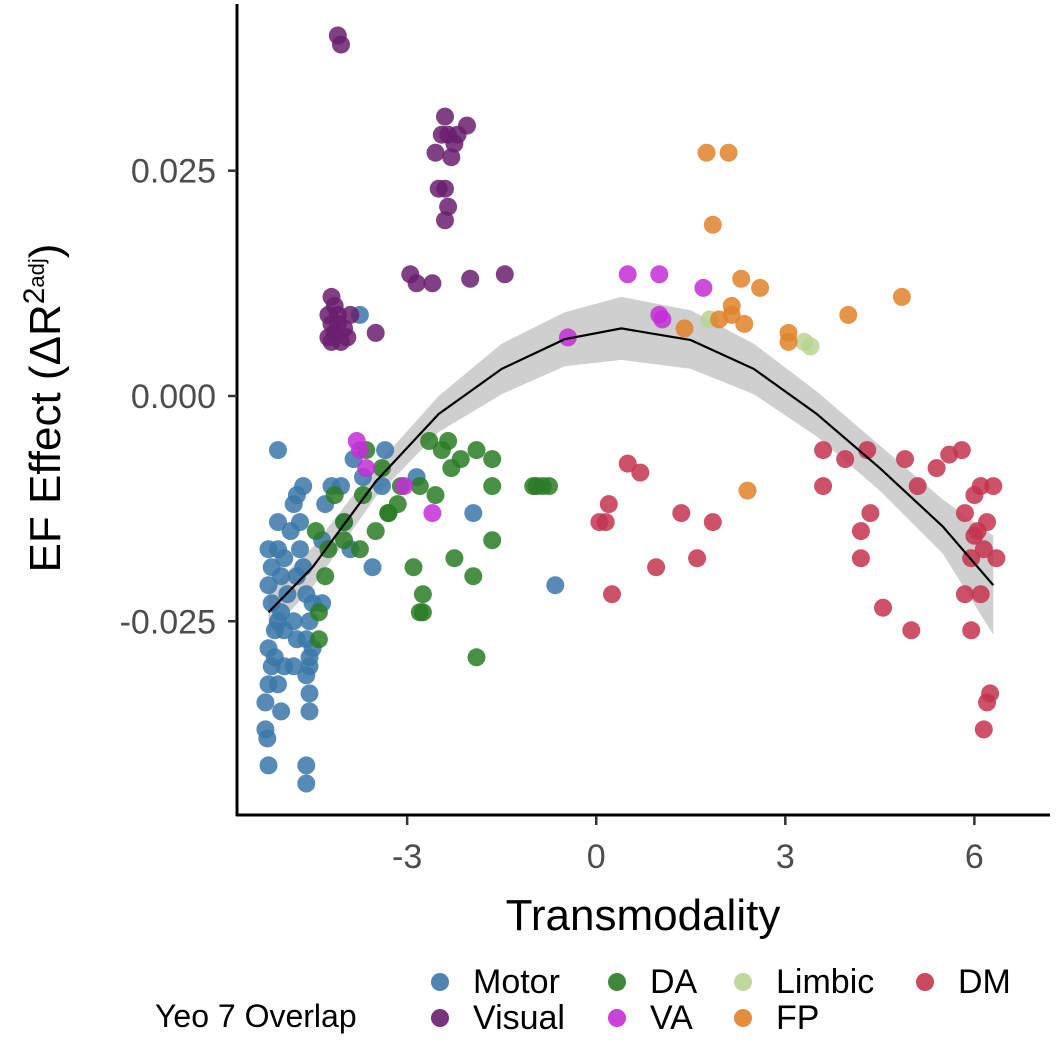 The width and height of the screenshot is (1056, 1056). I want to click on y-axis-title-main: EF Effect (ΔR, so click(45, 438).